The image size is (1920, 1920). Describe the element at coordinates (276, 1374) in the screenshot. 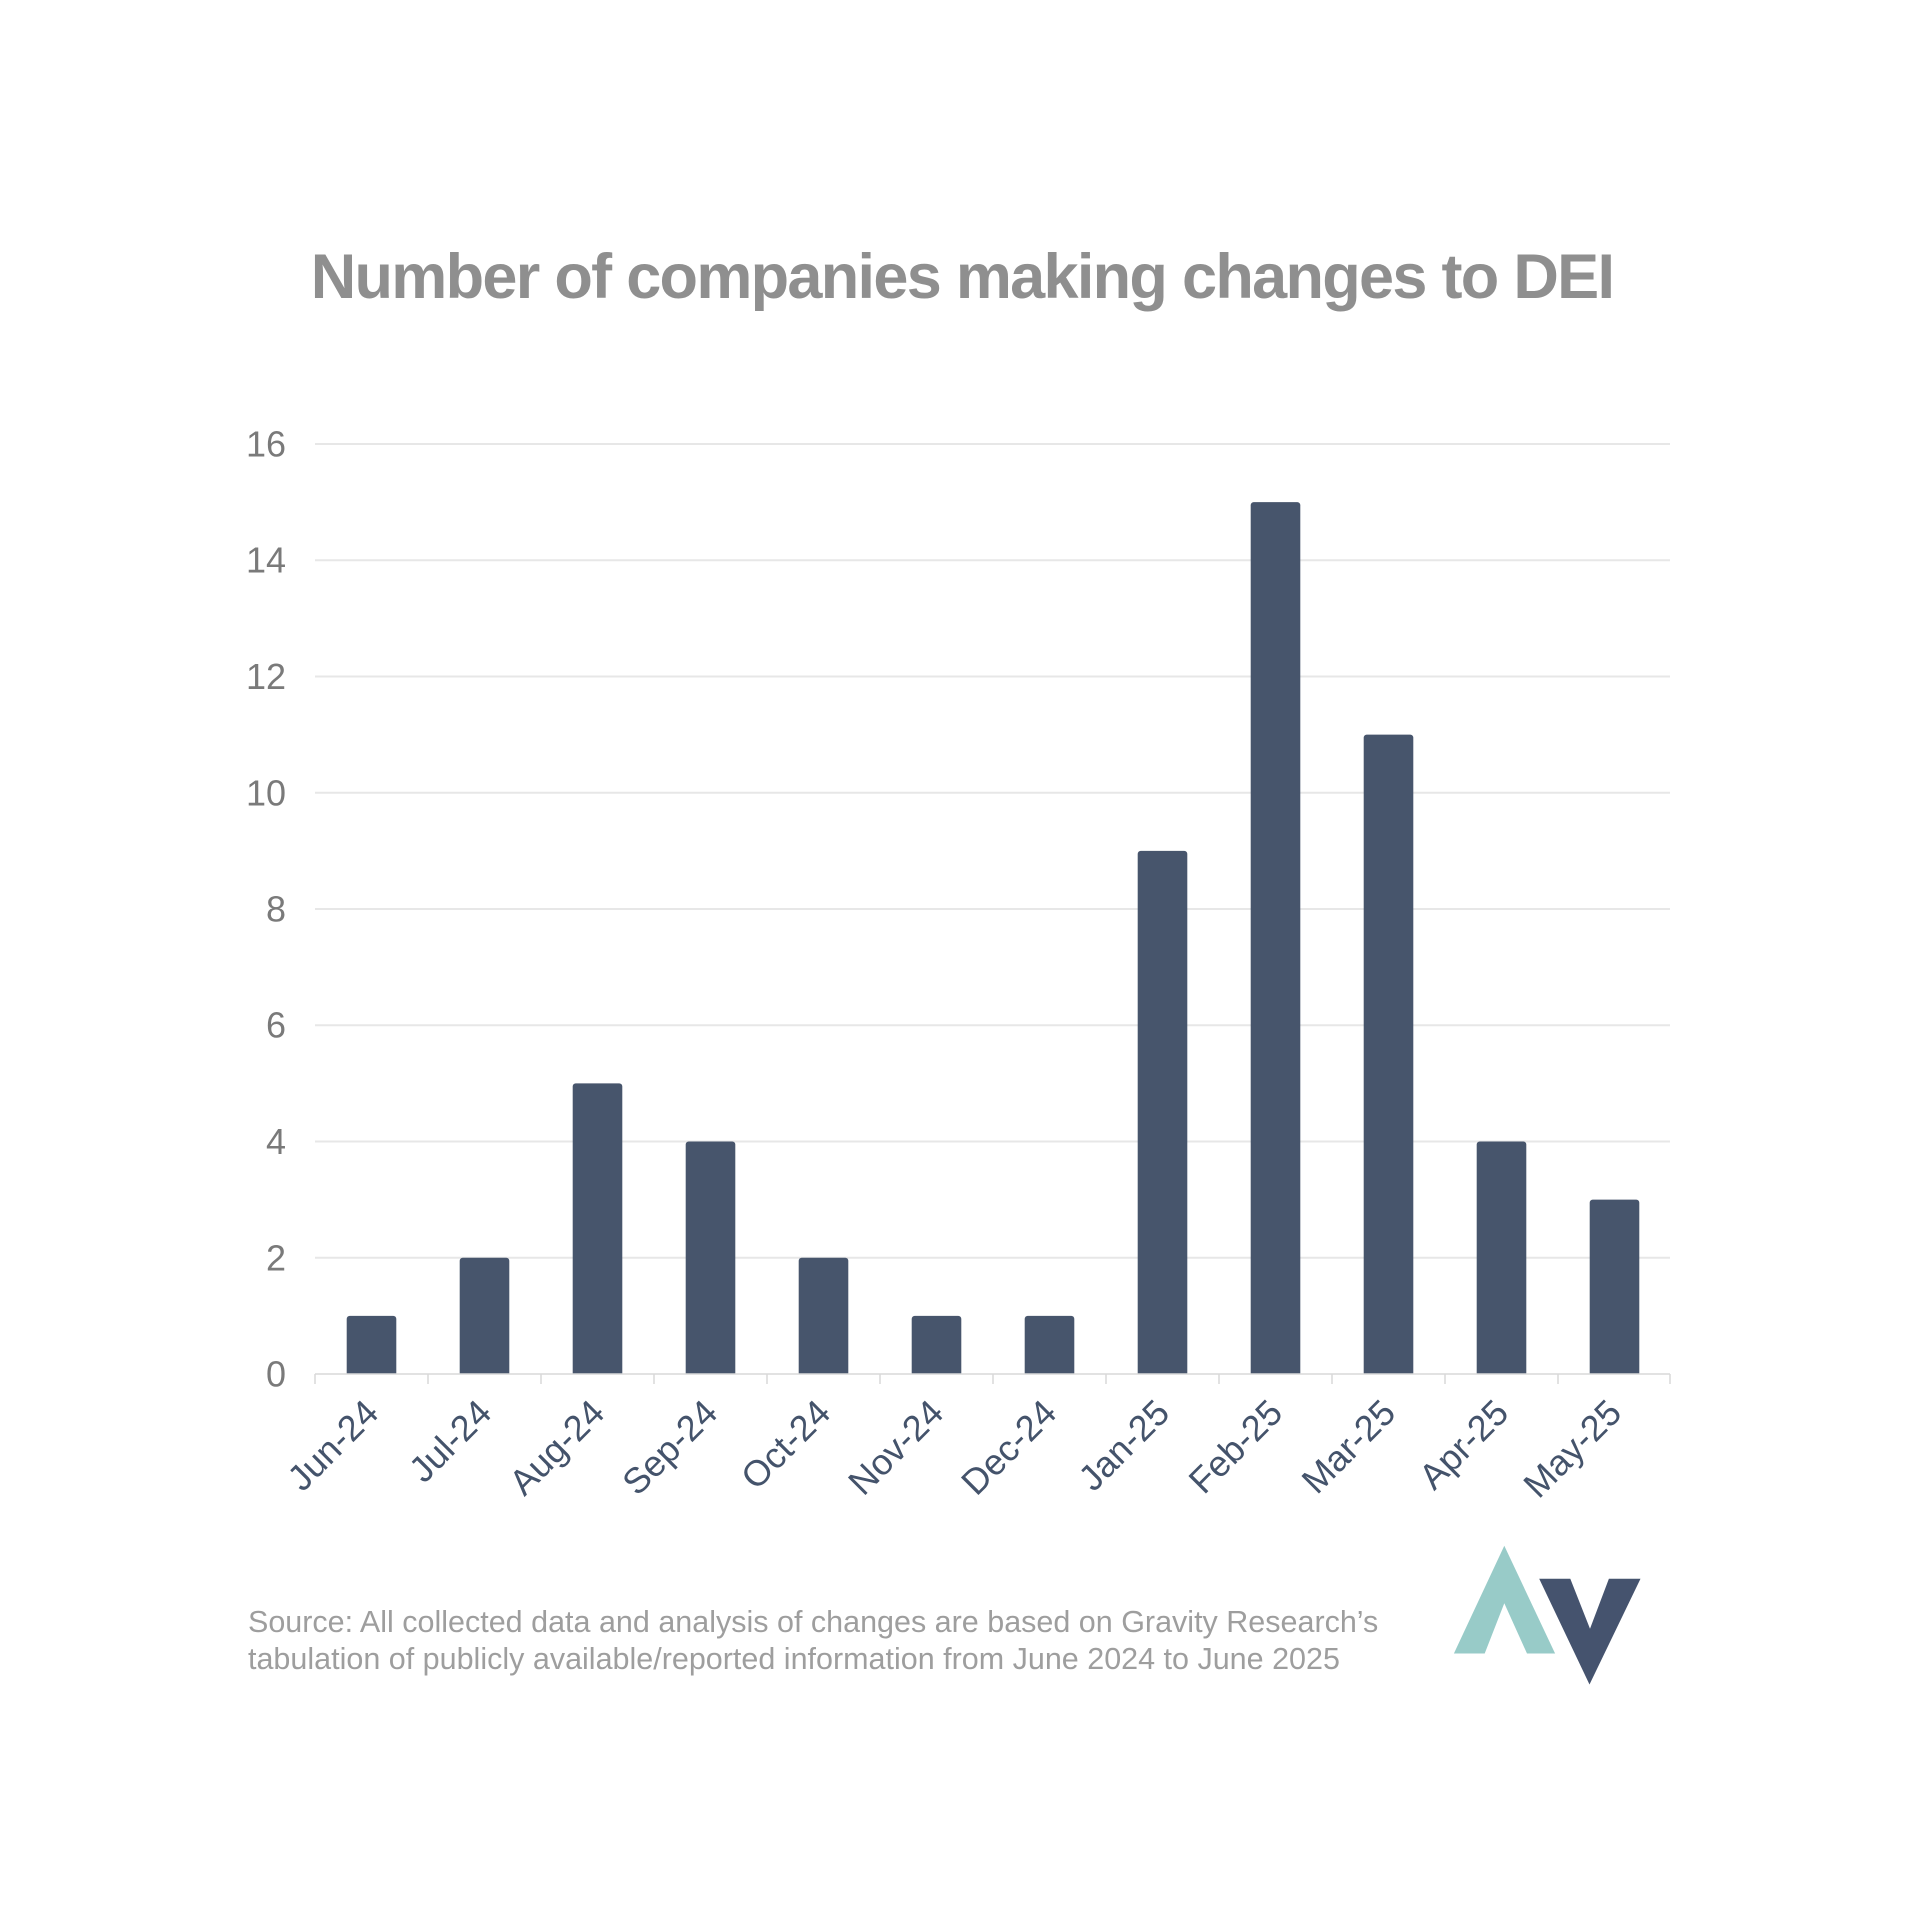

I see `svg-text: 0` at that location.